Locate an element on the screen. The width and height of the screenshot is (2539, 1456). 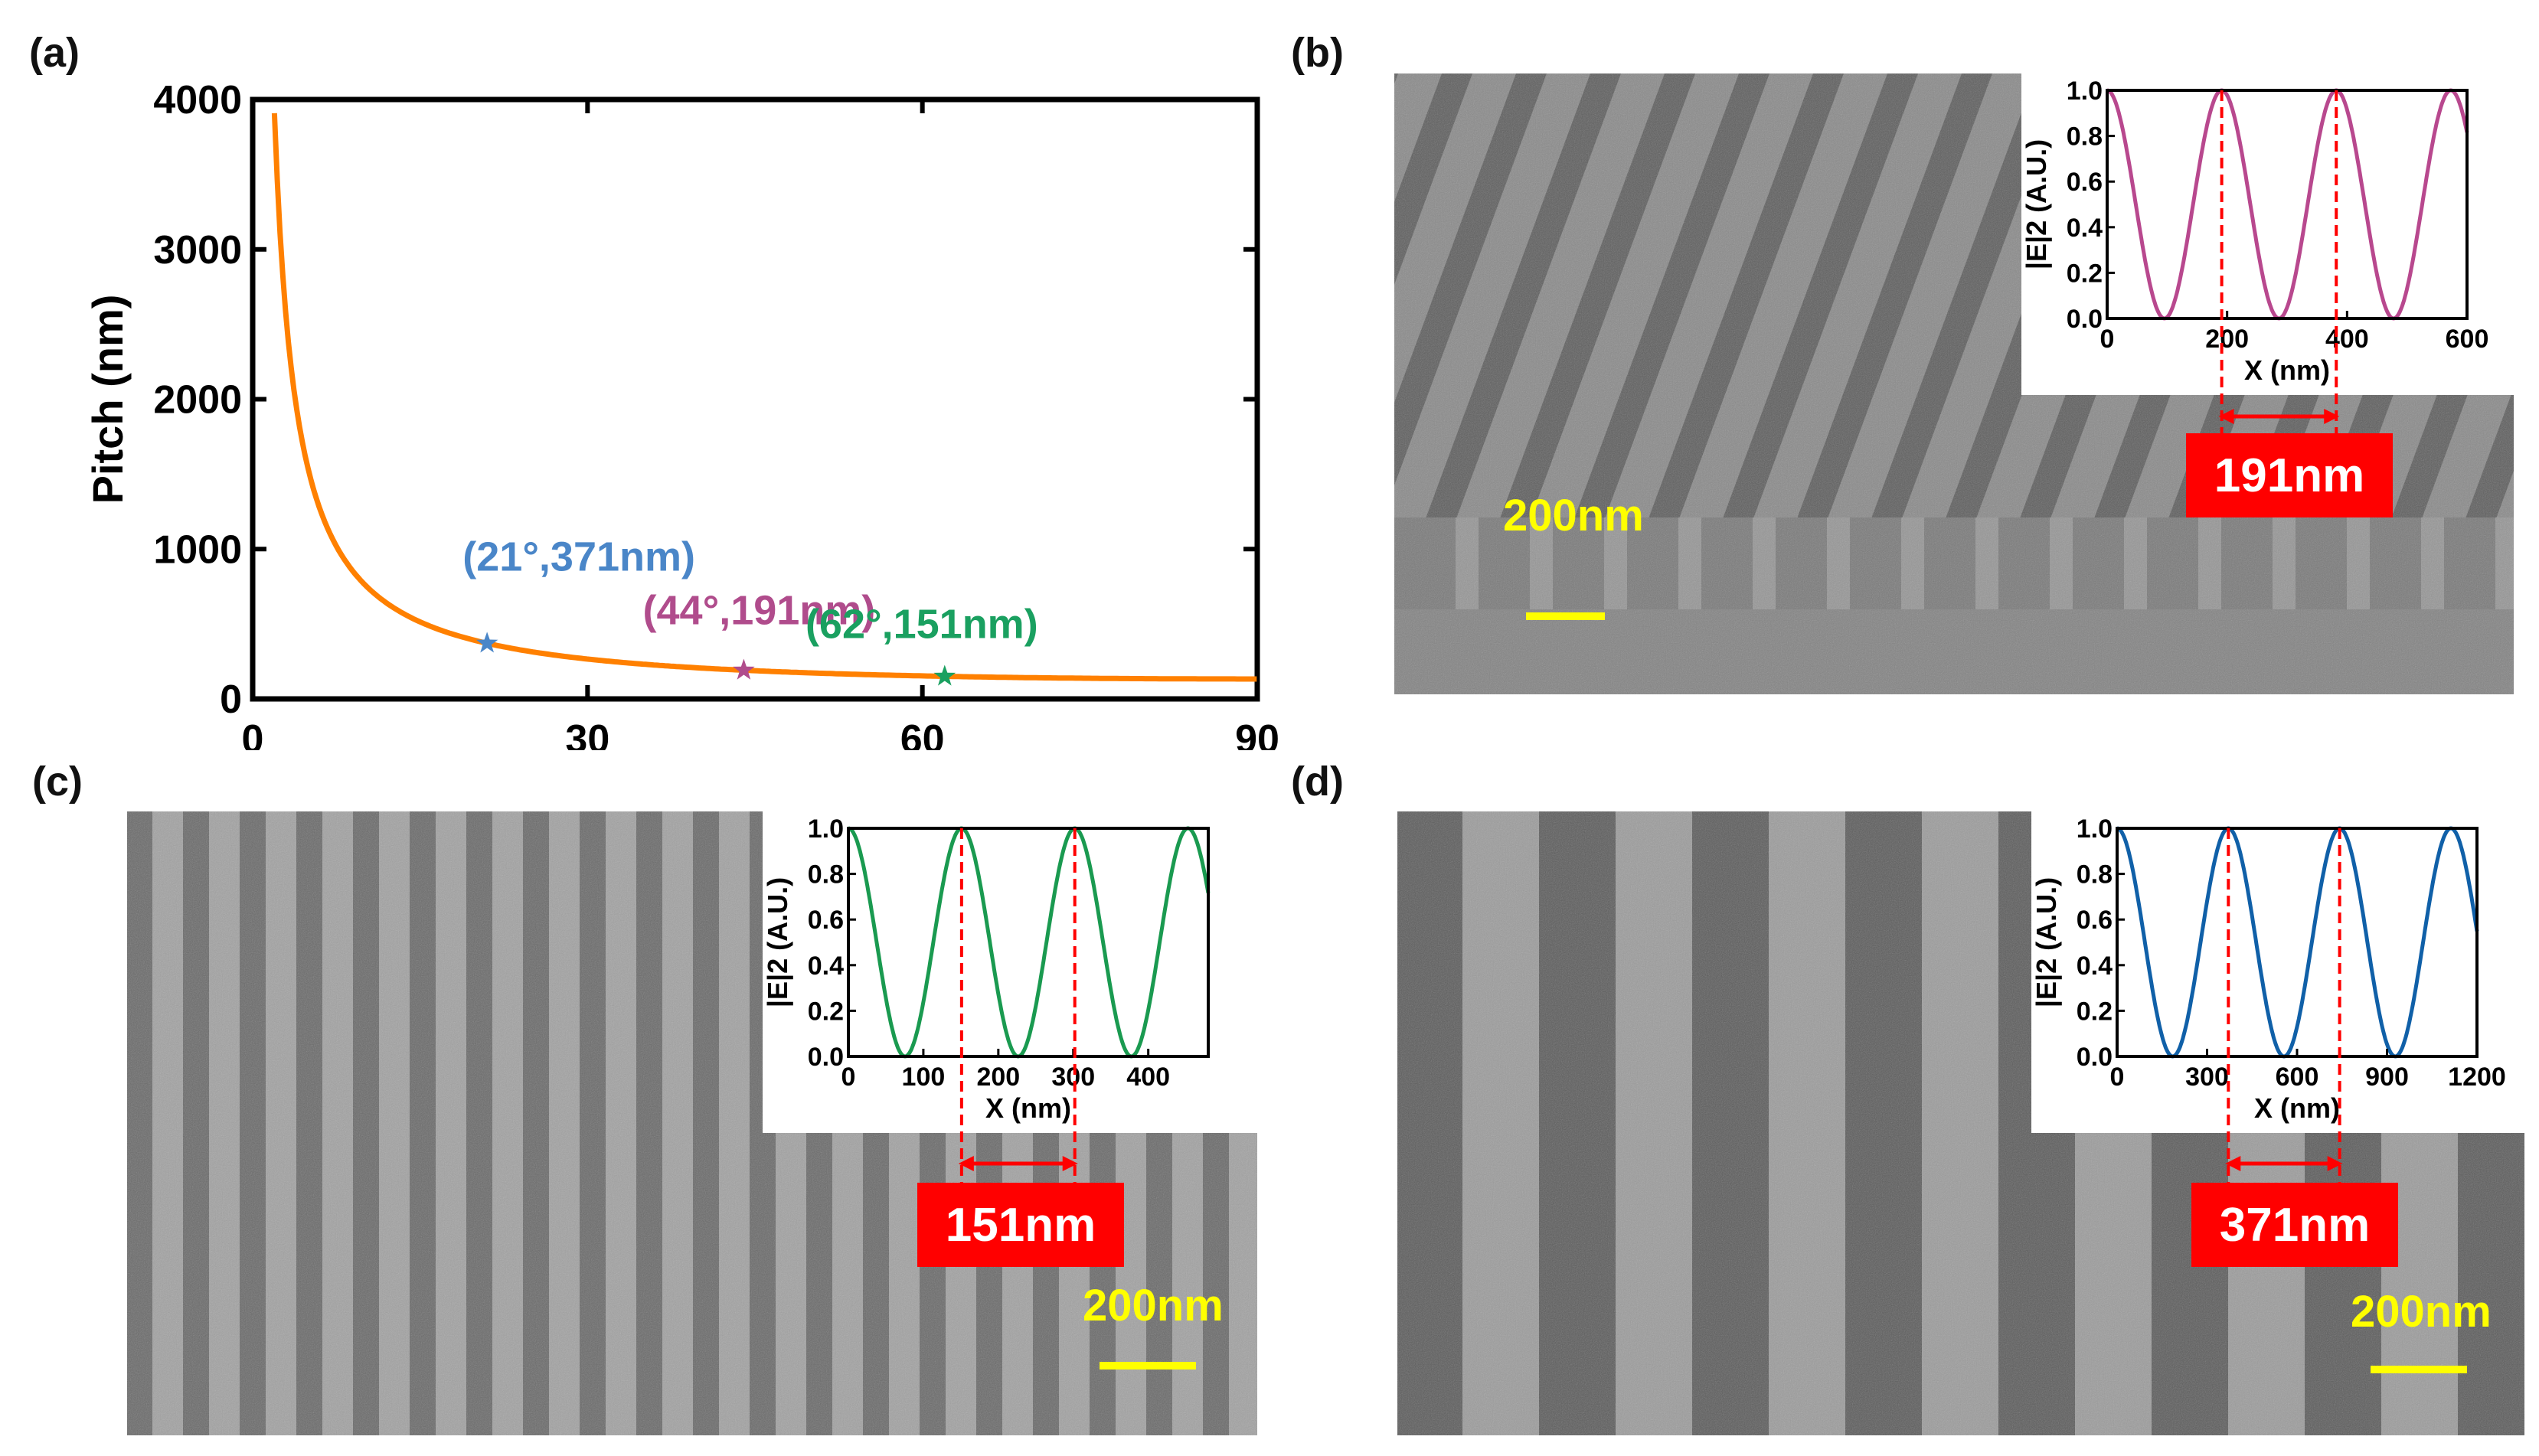
pitch-label-c: 151nm is located at coordinates (1020, 1225).